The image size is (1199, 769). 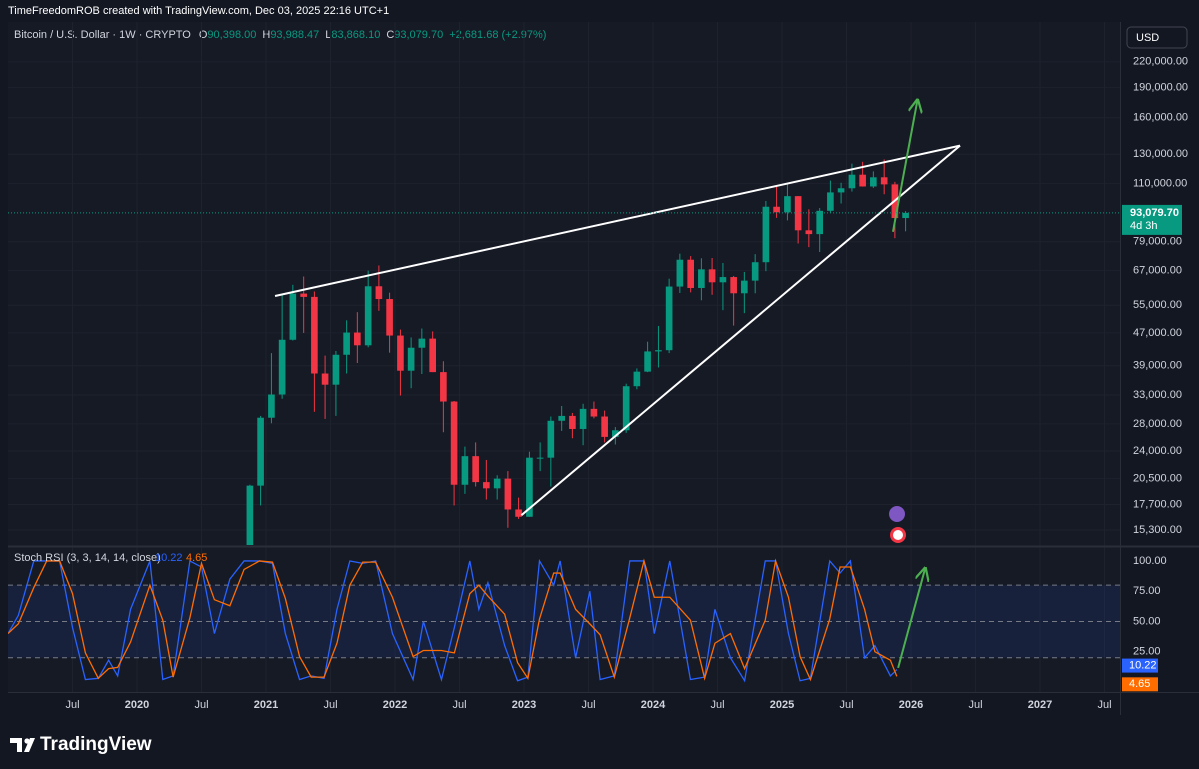 What do you see at coordinates (1157, 530) in the screenshot?
I see `y-tick-label: 15,300.00` at bounding box center [1157, 530].